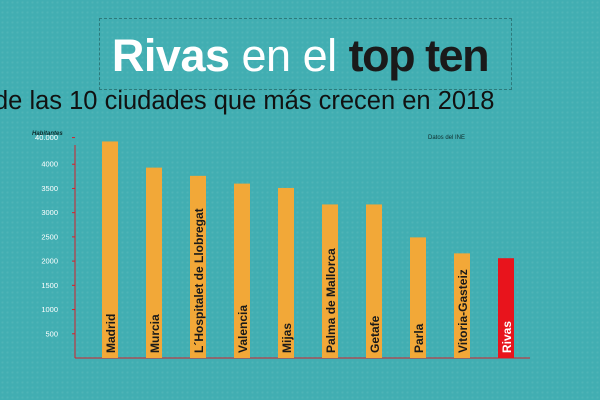  I want to click on page-title: Rivas en el top ten, so click(300, 56).